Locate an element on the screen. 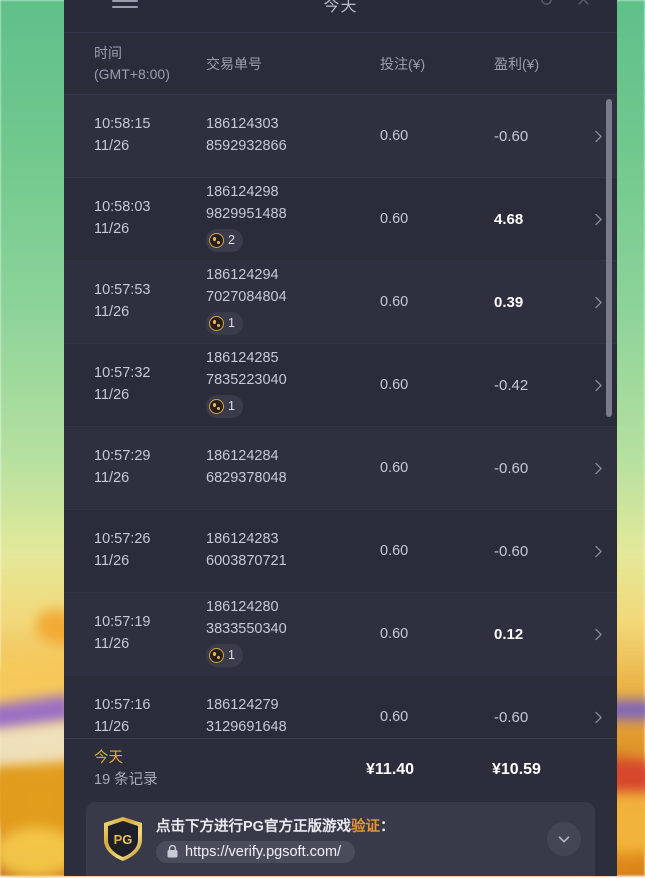 The width and height of the screenshot is (645, 878). svg-text: PG is located at coordinates (123, 839).